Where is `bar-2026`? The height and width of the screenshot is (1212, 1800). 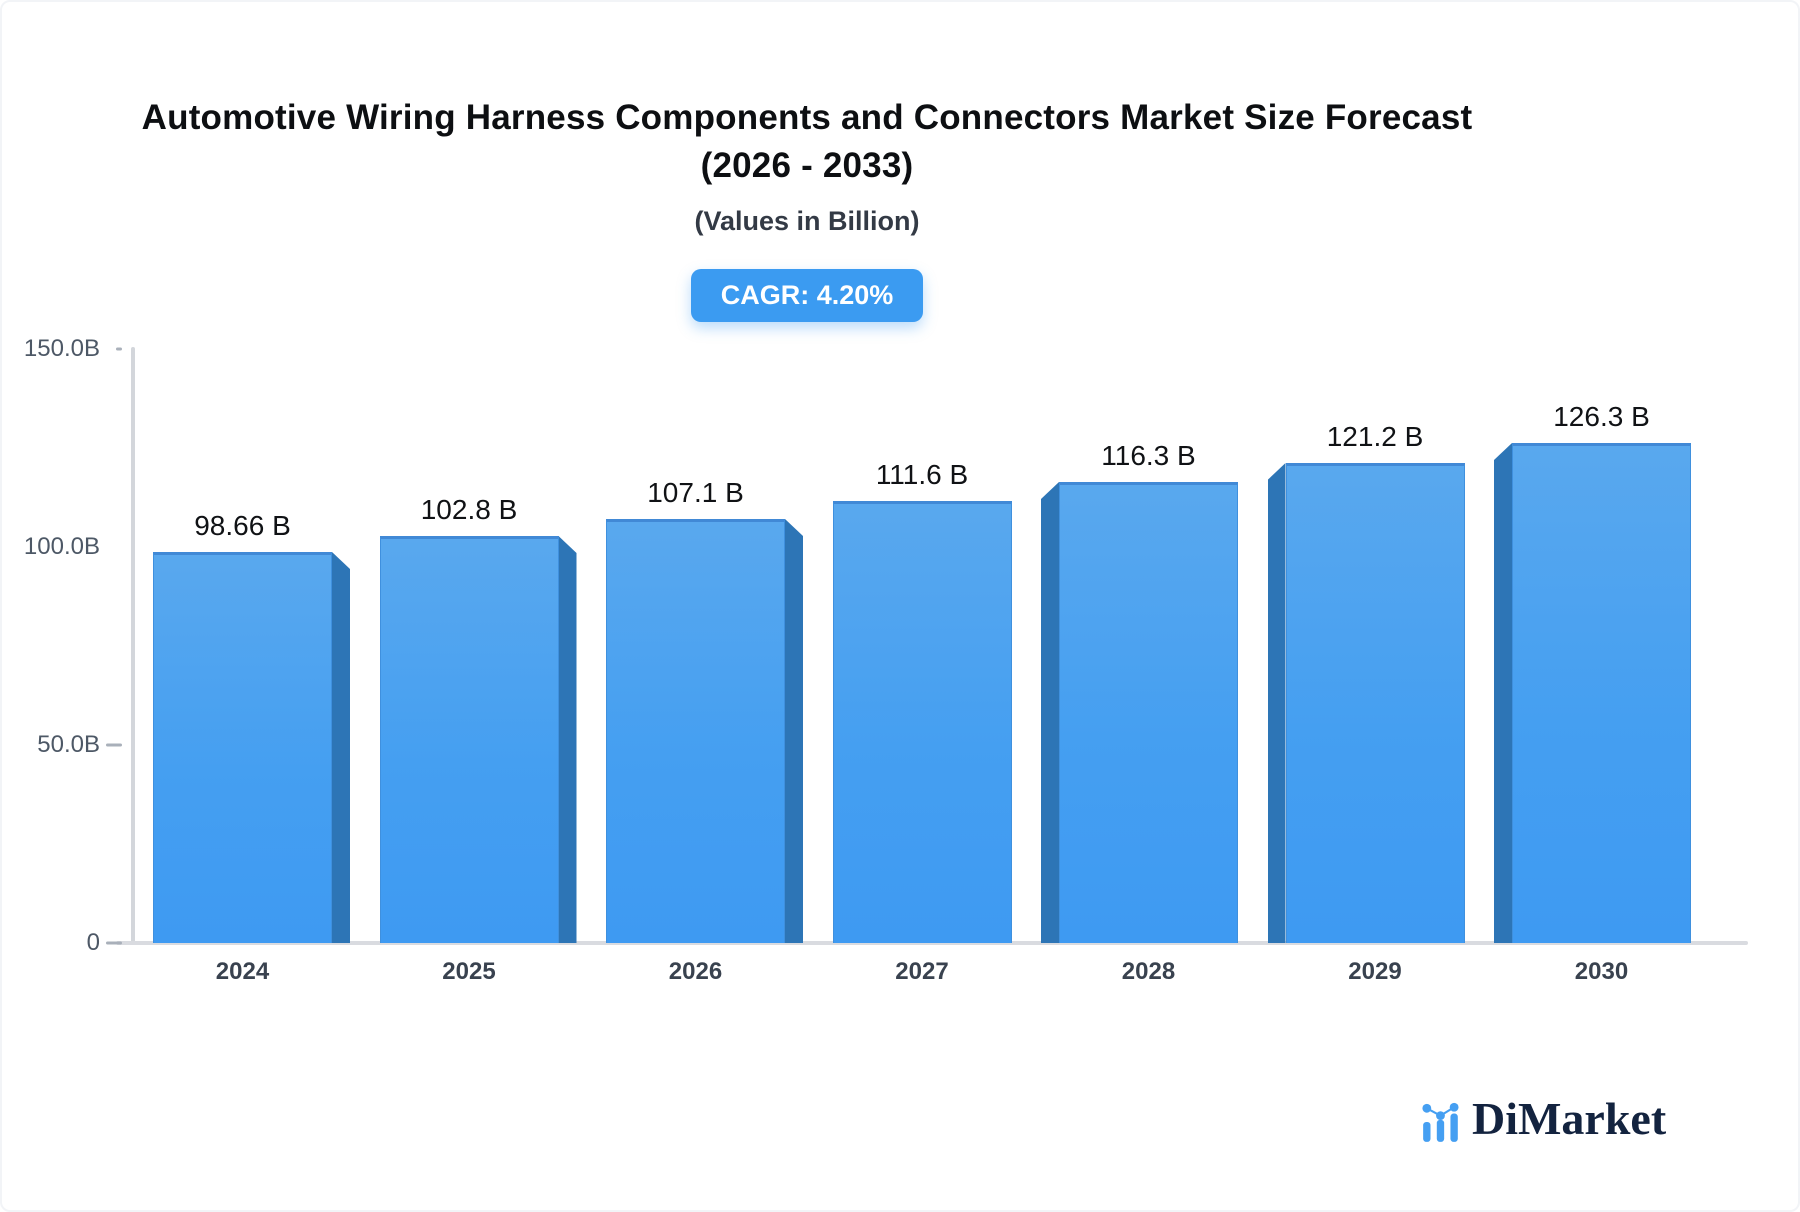
bar-2026 is located at coordinates (695, 731).